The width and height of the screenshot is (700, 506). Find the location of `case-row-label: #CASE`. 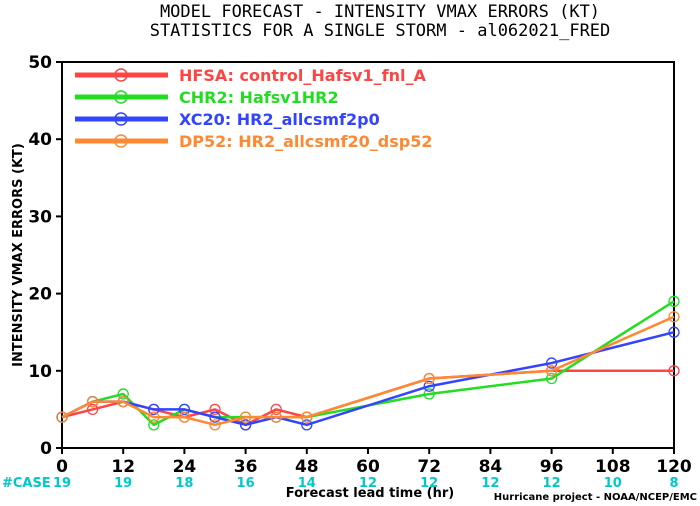

case-row-label: #CASE is located at coordinates (26, 483).